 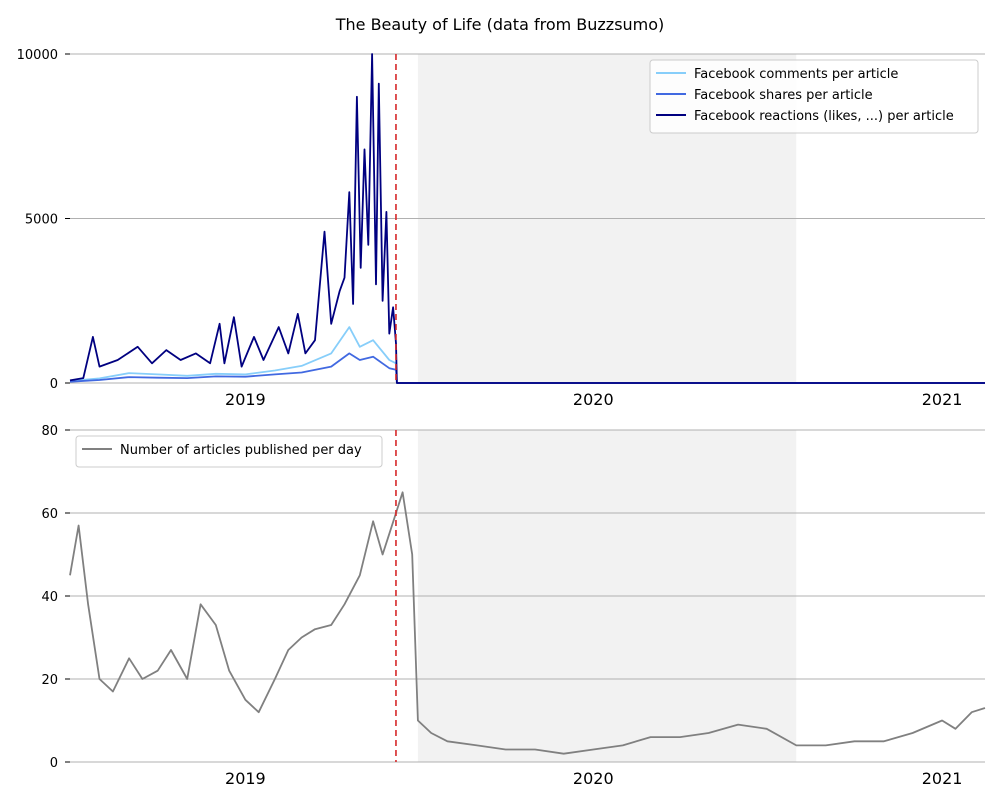 What do you see at coordinates (49, 514) in the screenshot?
I see `y-tick-label: 60` at bounding box center [49, 514].